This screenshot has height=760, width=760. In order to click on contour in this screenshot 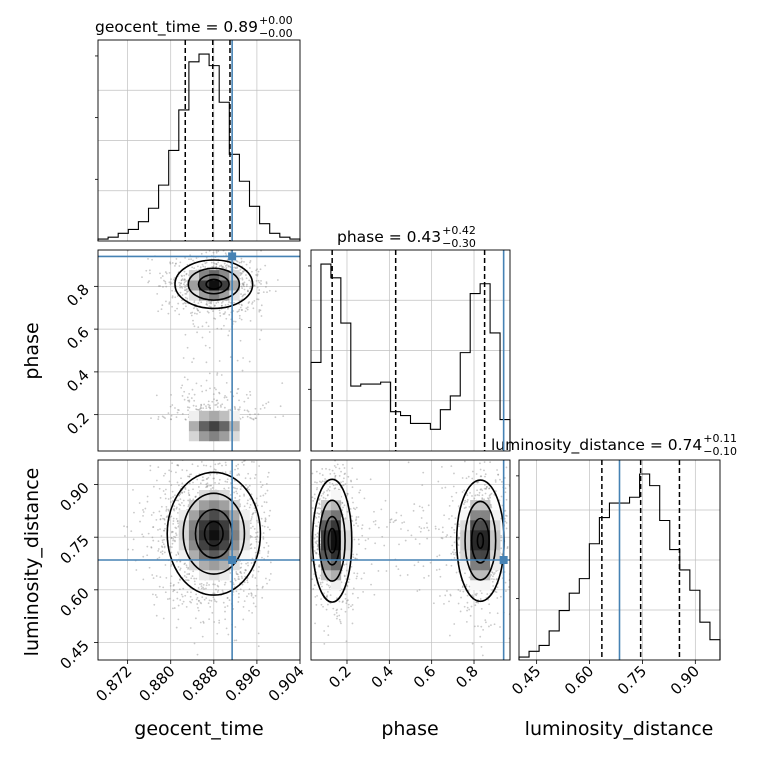, I will do `click(480, 540)`.